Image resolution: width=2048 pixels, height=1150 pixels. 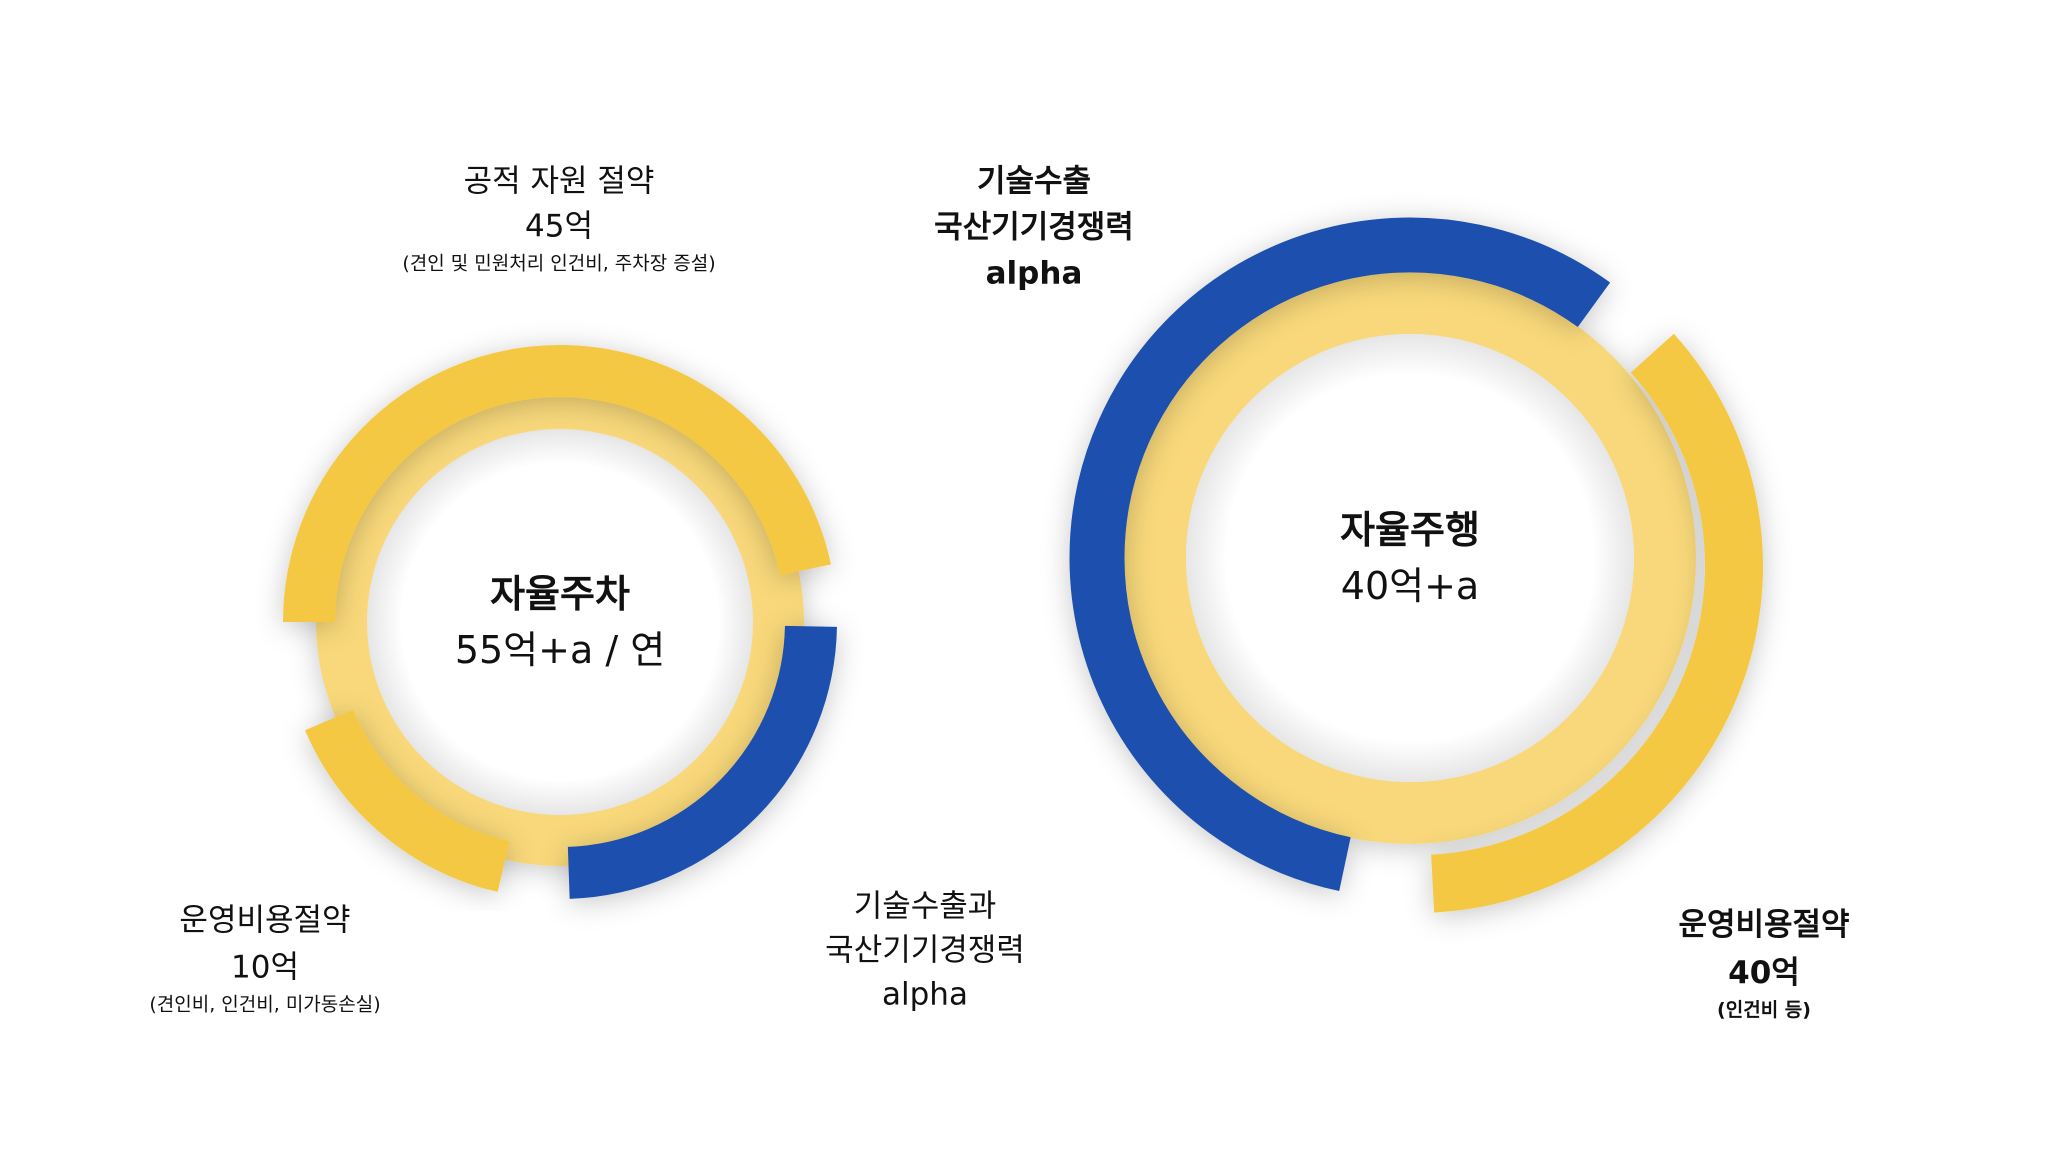 I want to click on right-br-title: 운영비용절약, so click(x=1764, y=925).